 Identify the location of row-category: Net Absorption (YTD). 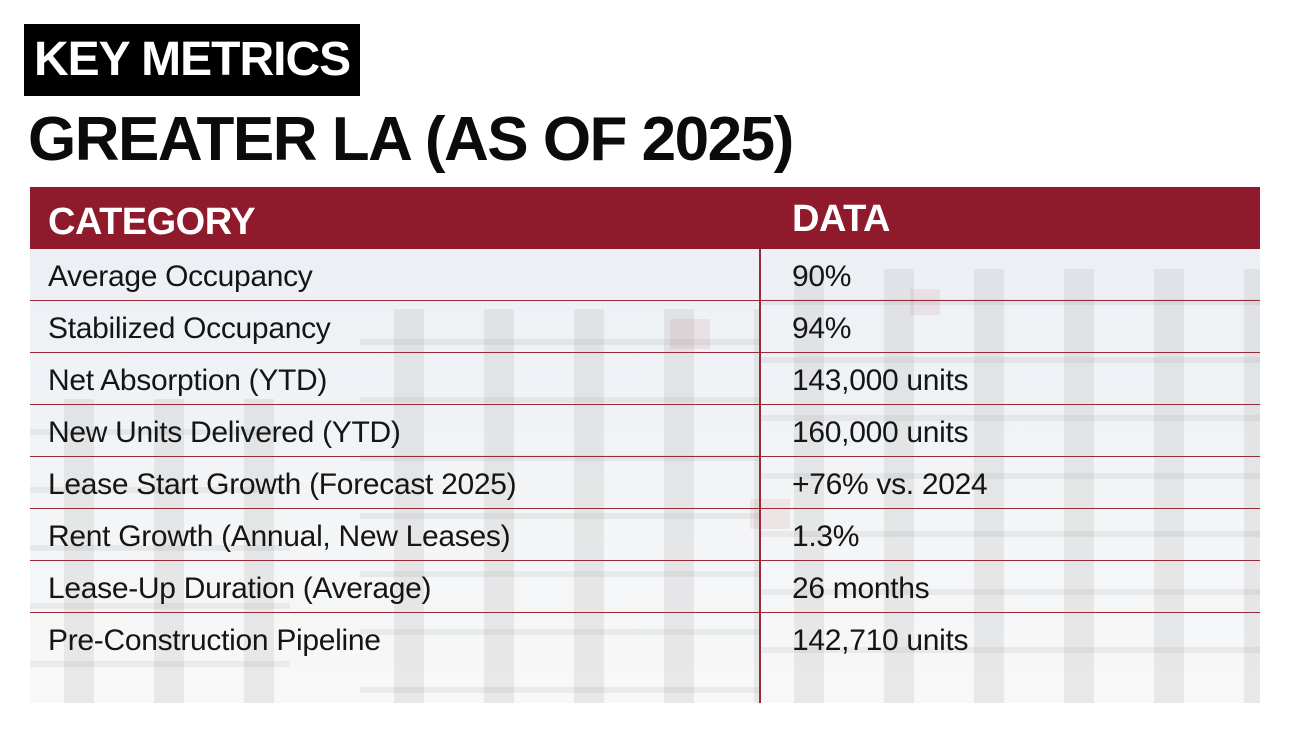
(188, 380).